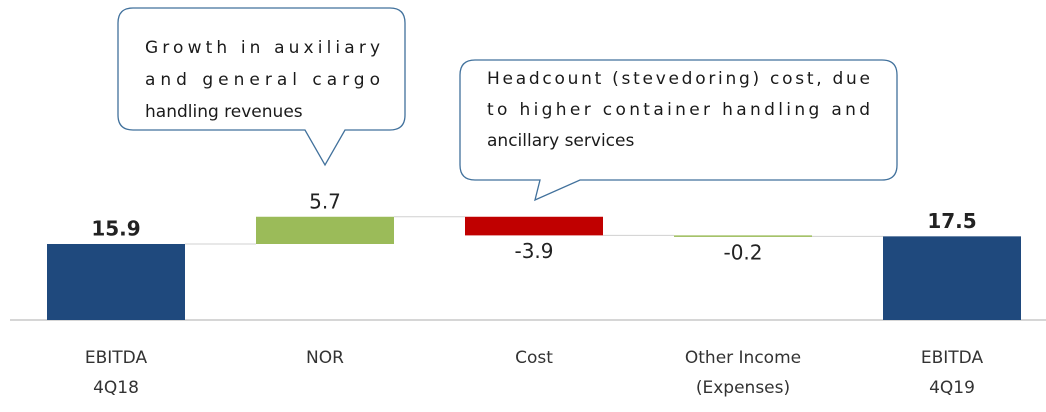 This screenshot has height=412, width=1046. Describe the element at coordinates (951, 221) in the screenshot. I see `value-label: 17.5` at that location.